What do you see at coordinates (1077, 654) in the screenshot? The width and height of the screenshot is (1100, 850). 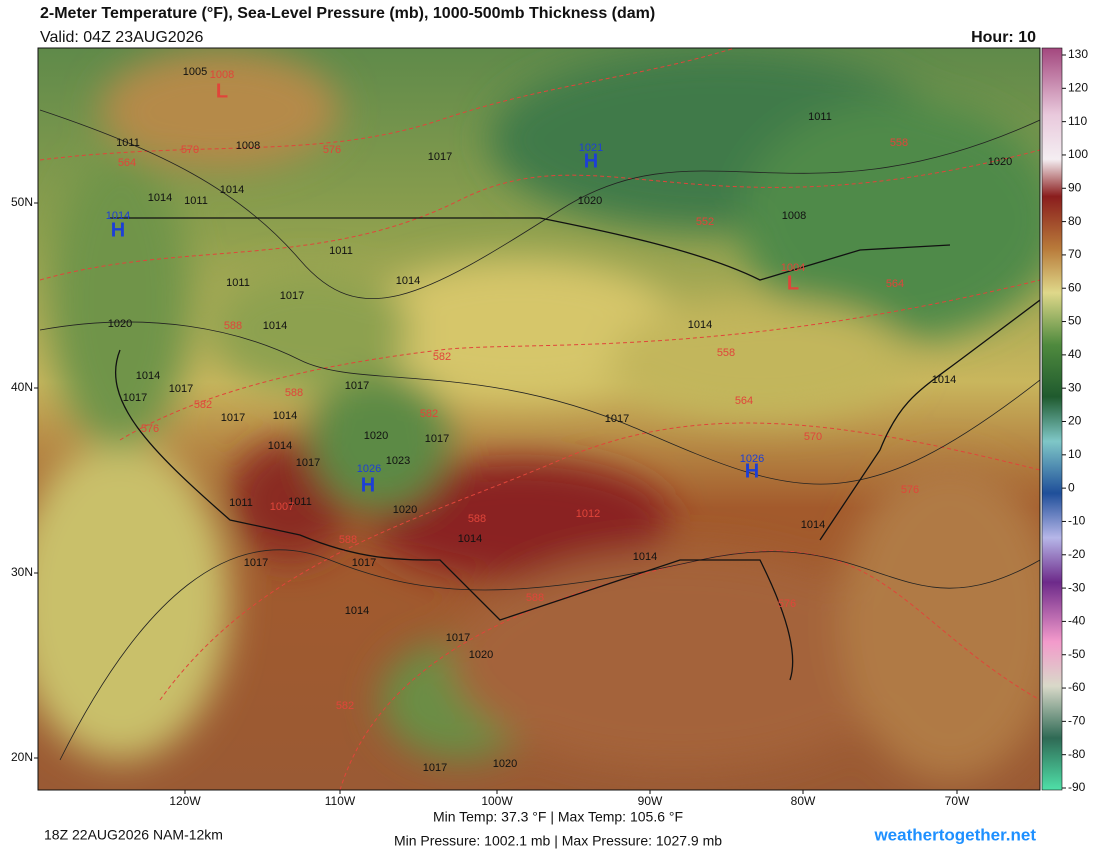 I see `colorbar-tick-label: -50` at bounding box center [1077, 654].